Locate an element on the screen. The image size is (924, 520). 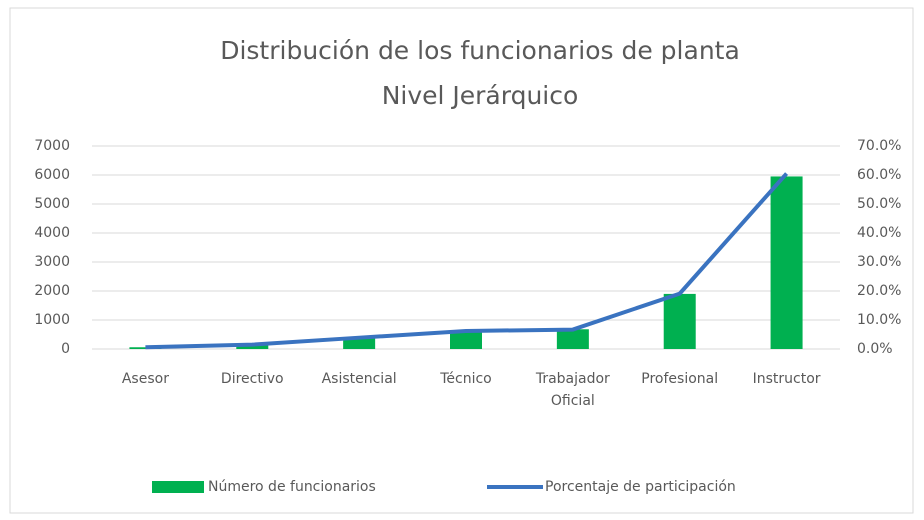
x-tick-label: Directivo is located at coordinates (252, 379).